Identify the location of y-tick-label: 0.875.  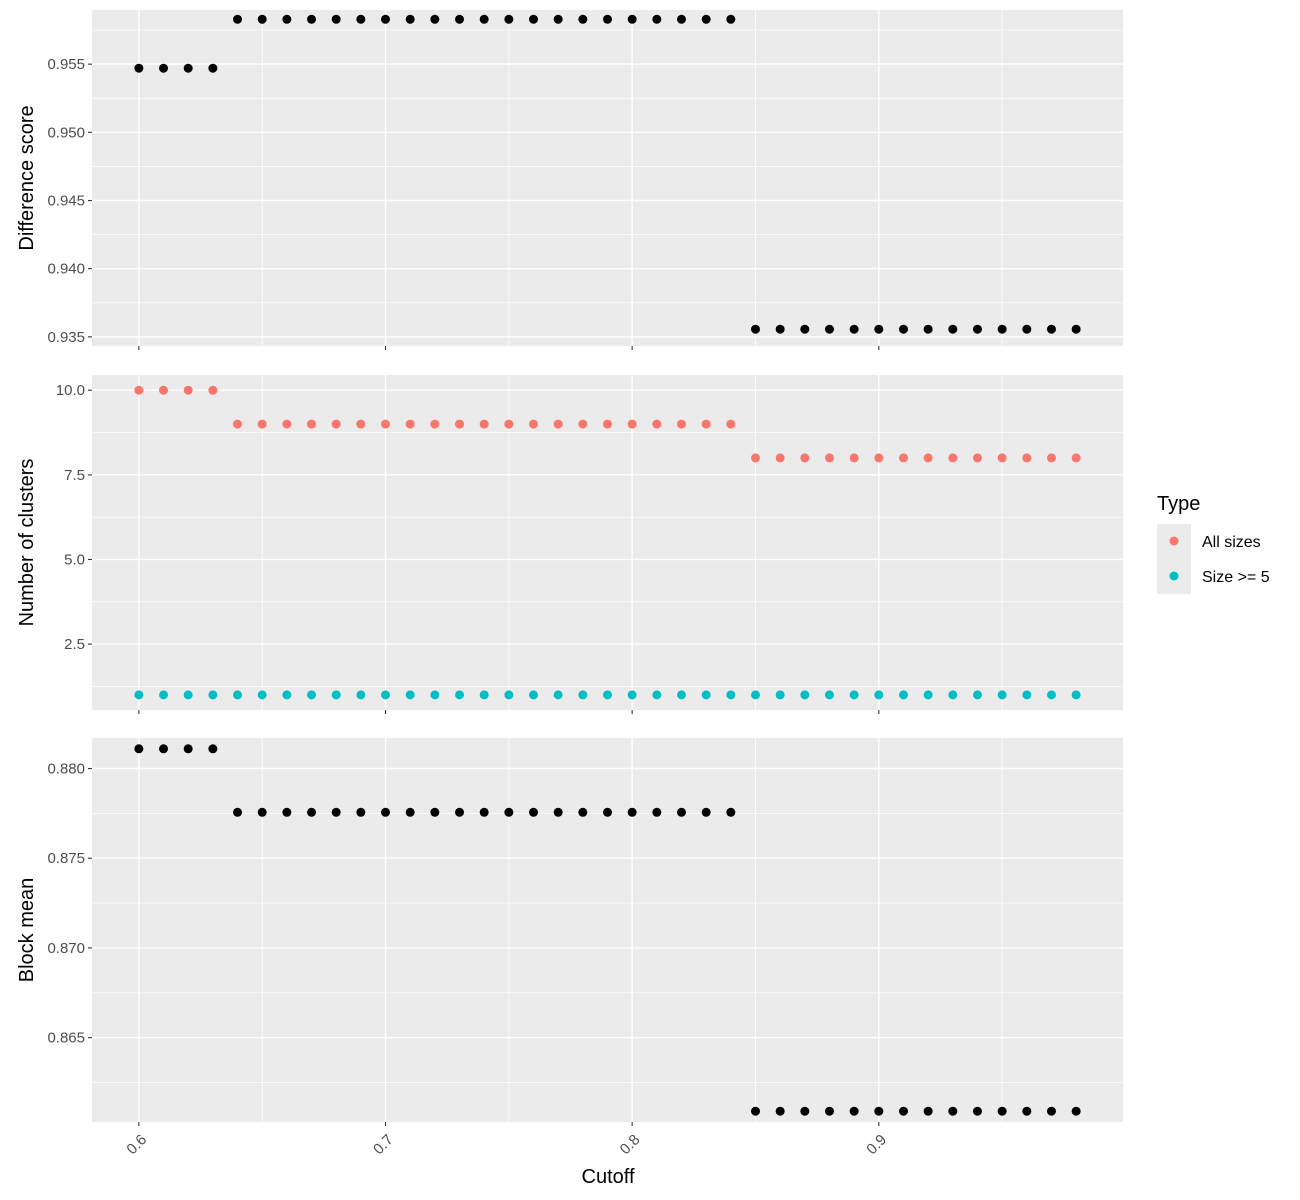
(66, 858).